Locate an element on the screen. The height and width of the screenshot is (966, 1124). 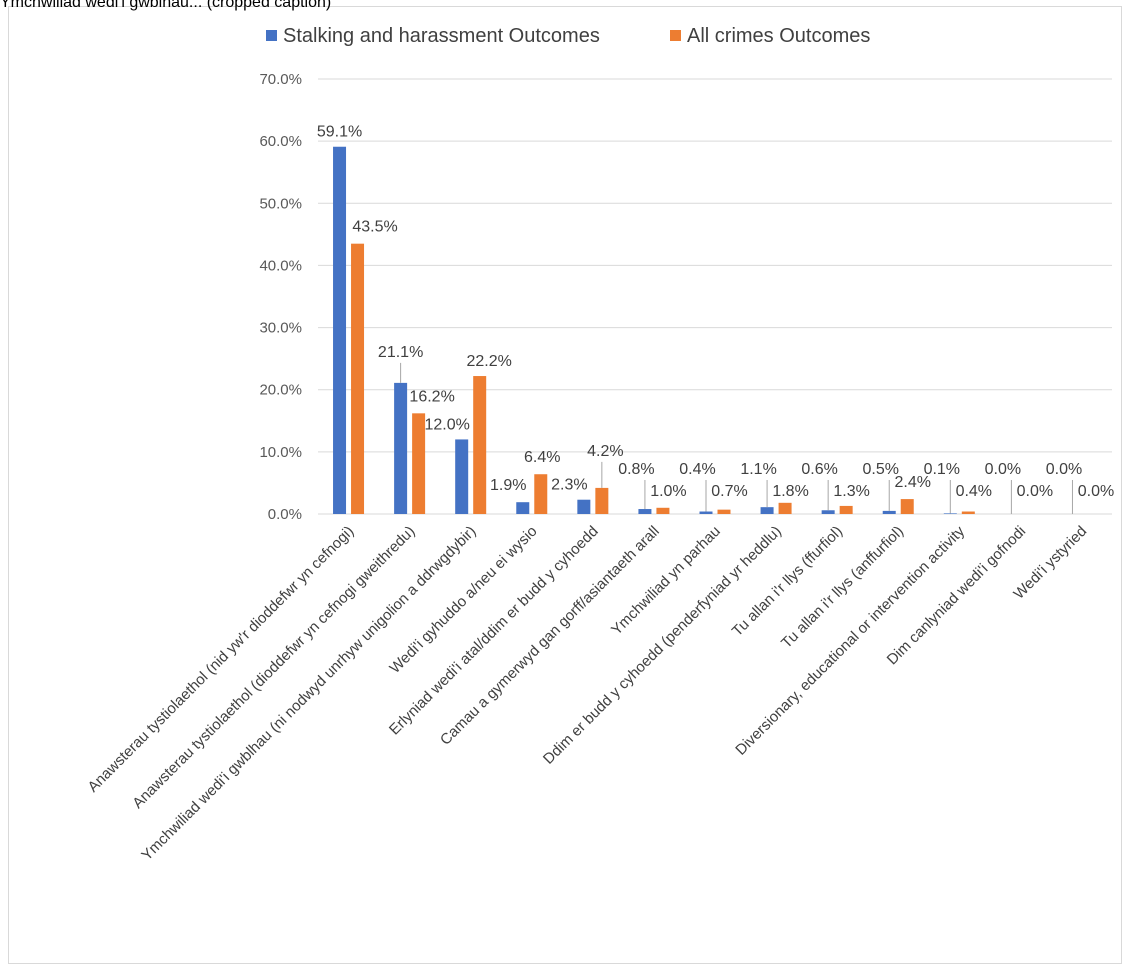
data-label-stalking-harassment: 0.5% is located at coordinates (880, 469).